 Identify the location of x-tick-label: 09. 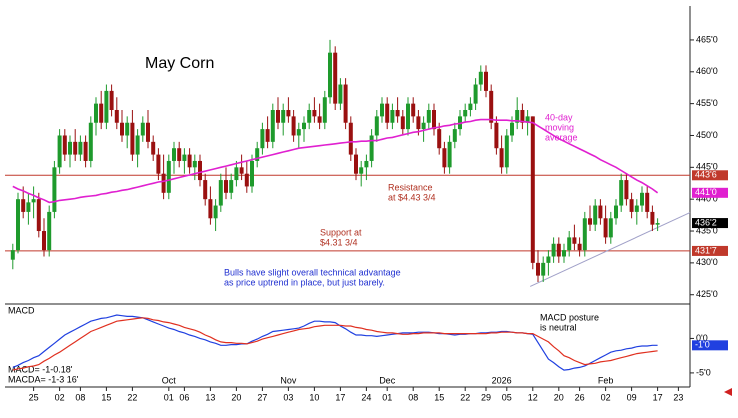
(632, 397).